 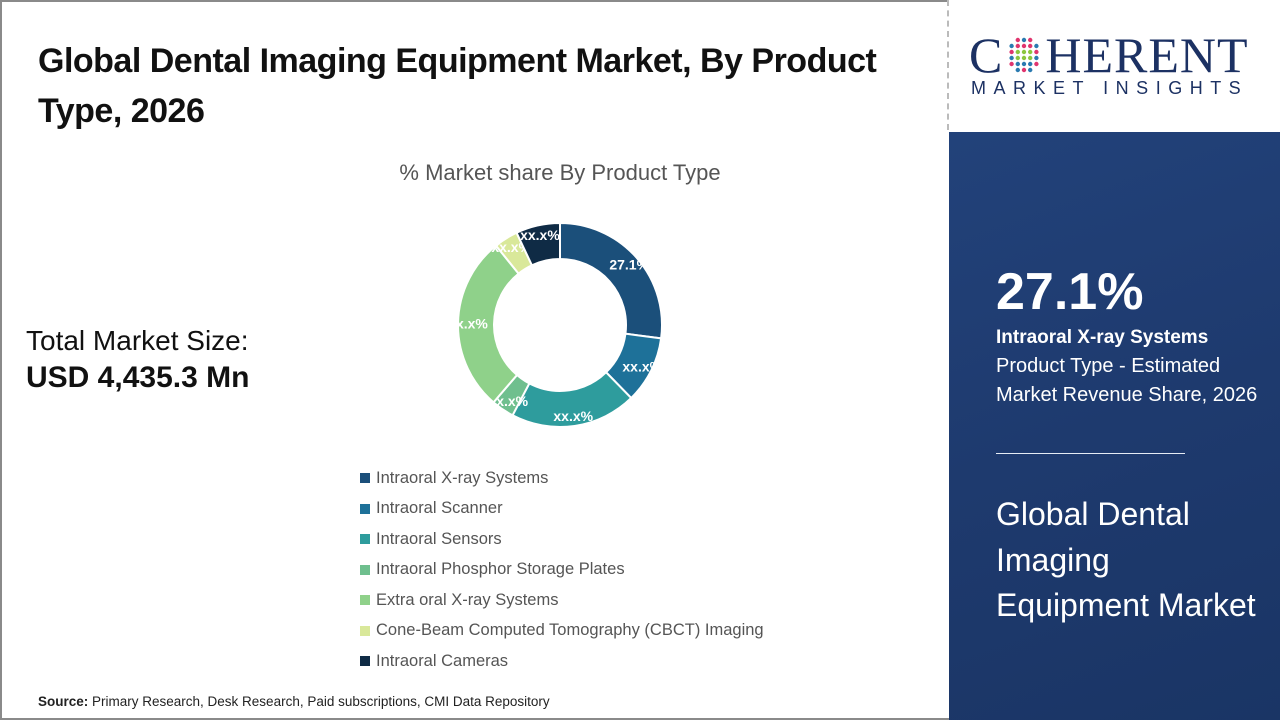 I want to click on total-market-size: Total Market Size: USD 4,435.3 Mn, so click(x=137, y=360).